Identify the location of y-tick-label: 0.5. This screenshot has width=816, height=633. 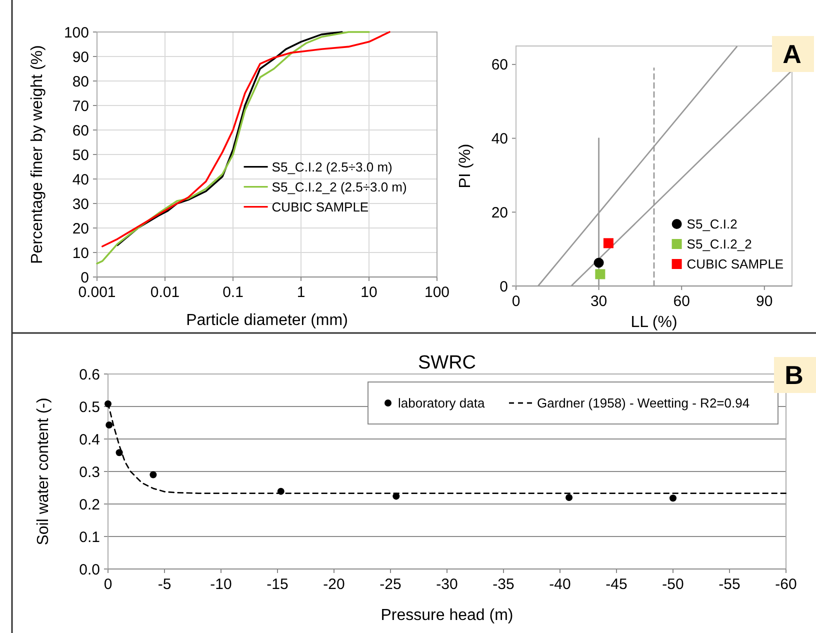
(89, 407).